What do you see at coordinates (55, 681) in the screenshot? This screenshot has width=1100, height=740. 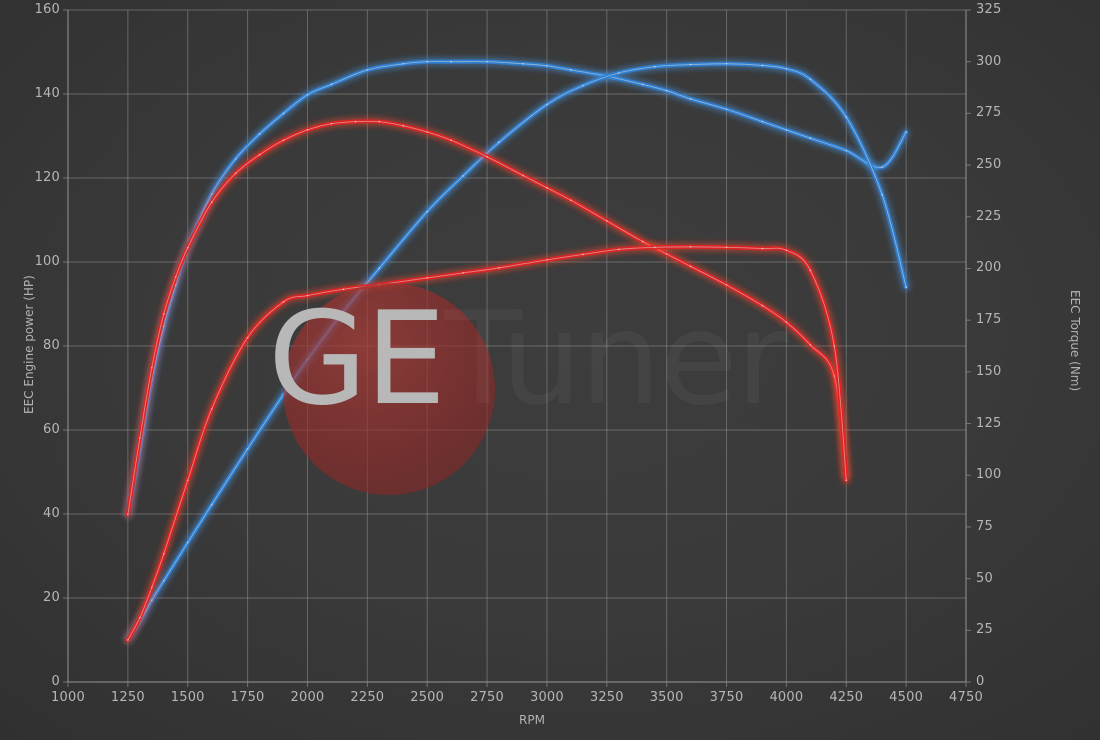 I see `y-axis-left-tick-label: 0` at bounding box center [55, 681].